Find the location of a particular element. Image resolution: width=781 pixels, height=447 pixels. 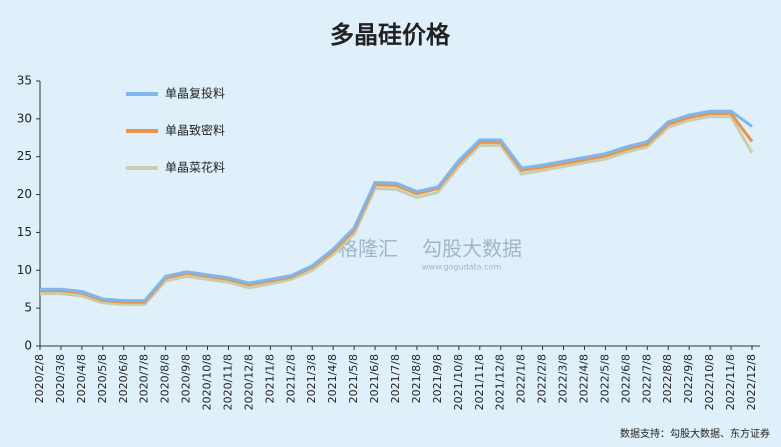

x-tick-label: 2020/4/8 is located at coordinates (81, 378).